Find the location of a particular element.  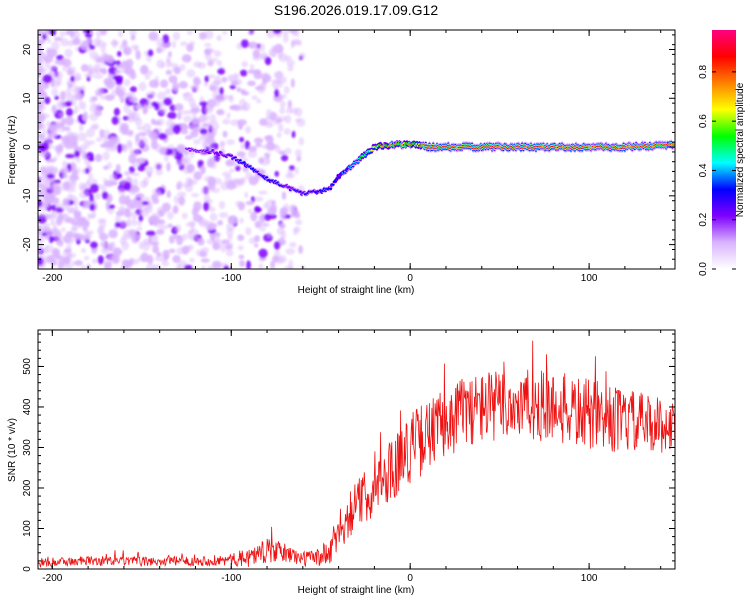

snr-xtick-label: 0 is located at coordinates (410, 578).